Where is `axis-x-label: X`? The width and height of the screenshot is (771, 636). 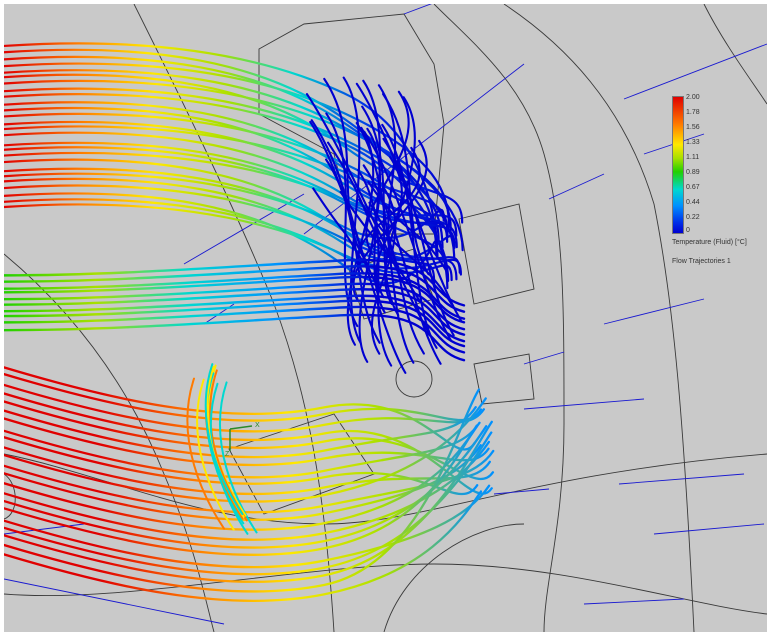
axis-x-label: X is located at coordinates (257, 425).